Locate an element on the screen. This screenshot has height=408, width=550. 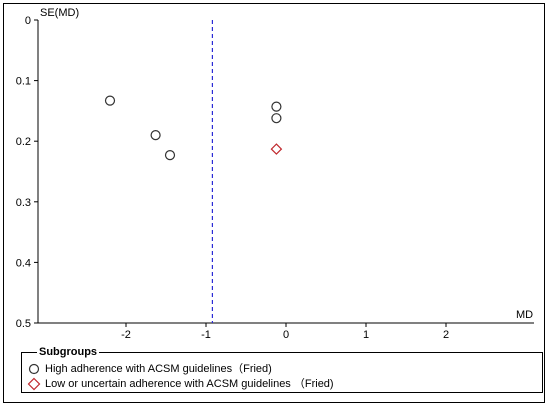
y-tick-label: 0.2 is located at coordinates (23, 142).